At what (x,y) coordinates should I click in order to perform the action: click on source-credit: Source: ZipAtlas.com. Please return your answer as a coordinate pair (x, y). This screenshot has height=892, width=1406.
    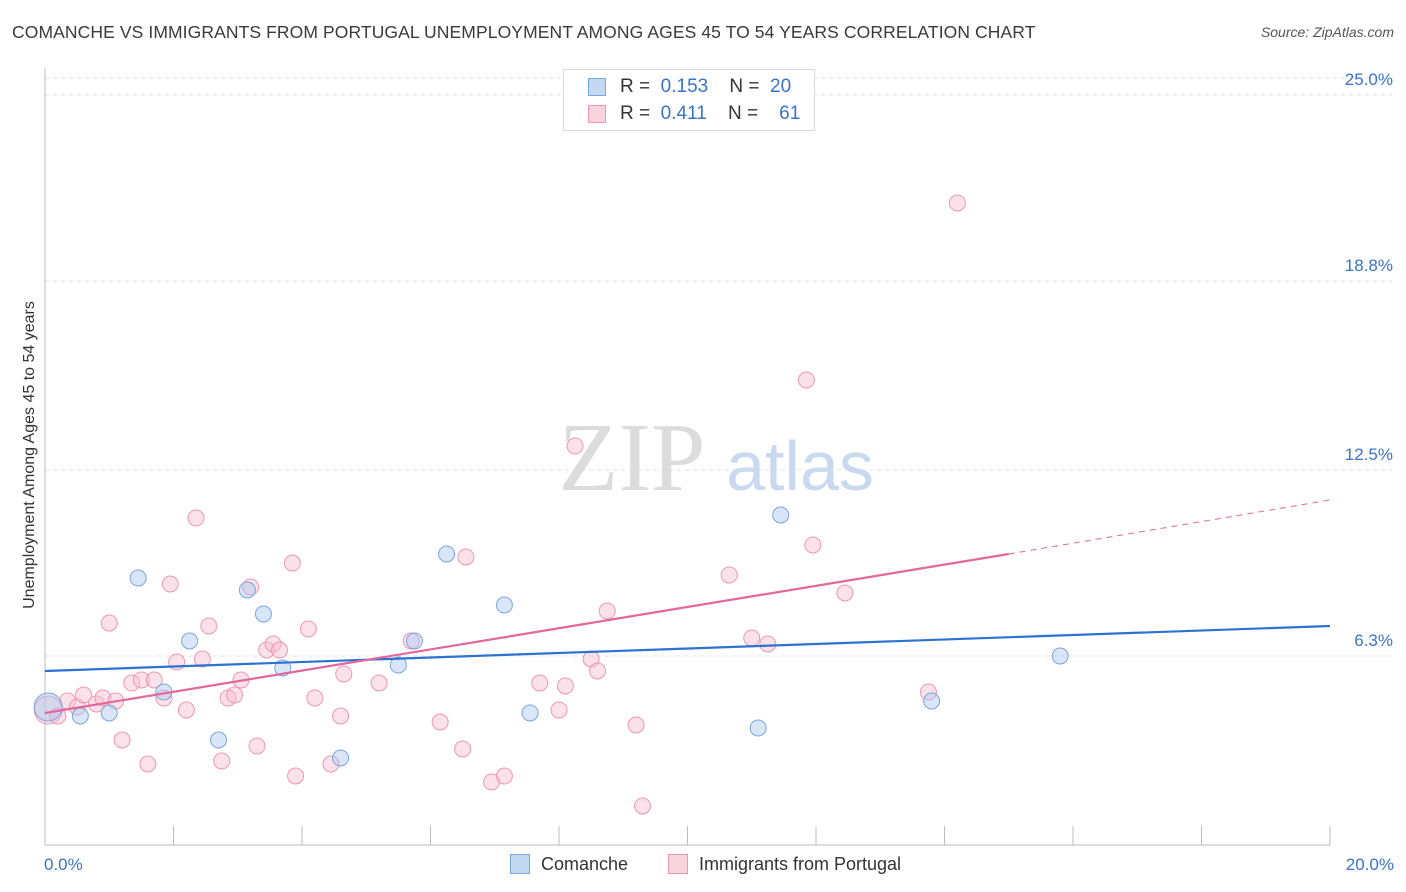
    Looking at the image, I should click on (1327, 32).